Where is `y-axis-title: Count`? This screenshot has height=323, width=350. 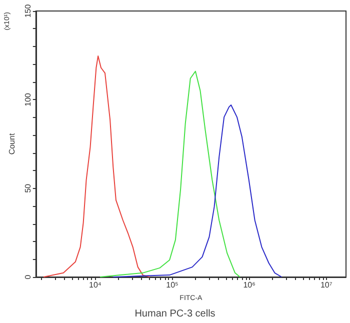 y-axis-title: Count is located at coordinates (12, 143).